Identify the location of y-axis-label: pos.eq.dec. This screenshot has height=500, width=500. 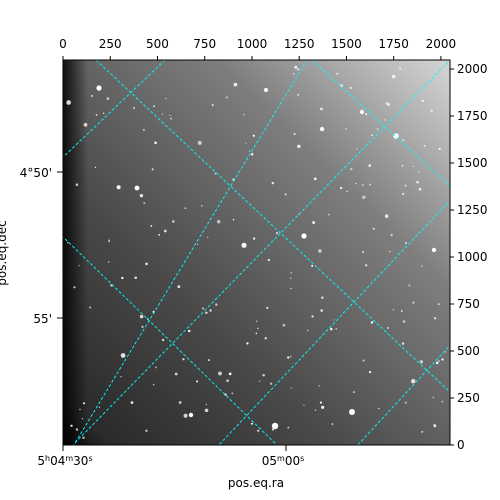
(4, 252).